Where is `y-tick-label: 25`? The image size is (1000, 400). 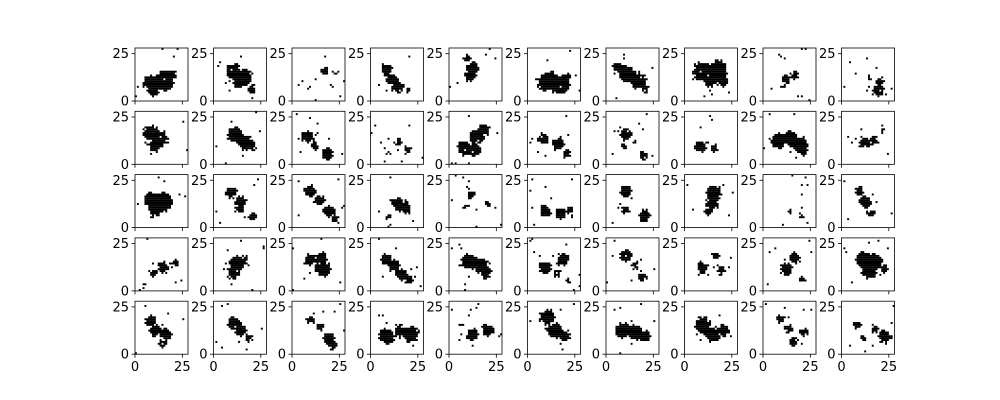
y-tick-label: 25 is located at coordinates (513, 117).